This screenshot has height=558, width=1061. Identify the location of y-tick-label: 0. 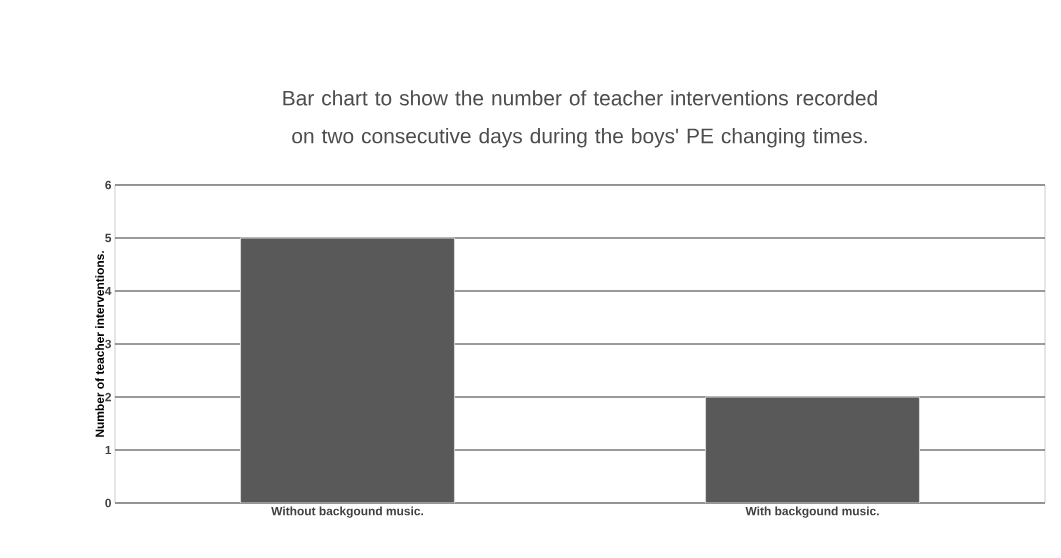
(108, 503).